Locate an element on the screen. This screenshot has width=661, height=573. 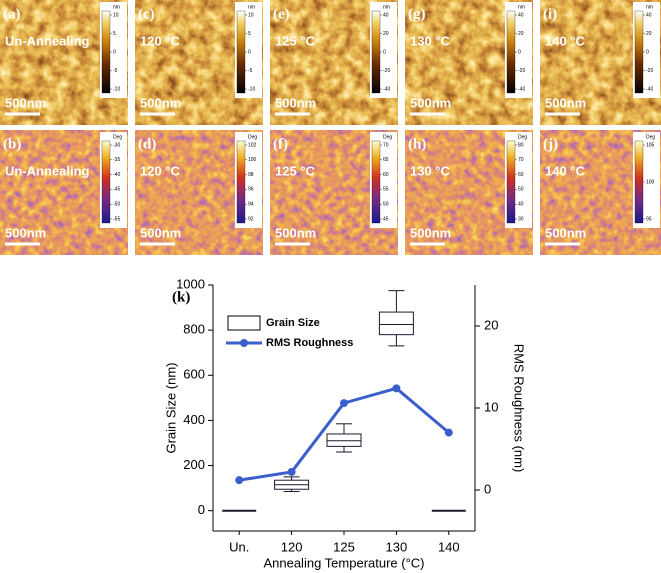
colorbar-tick-label: 94 is located at coordinates (251, 205).